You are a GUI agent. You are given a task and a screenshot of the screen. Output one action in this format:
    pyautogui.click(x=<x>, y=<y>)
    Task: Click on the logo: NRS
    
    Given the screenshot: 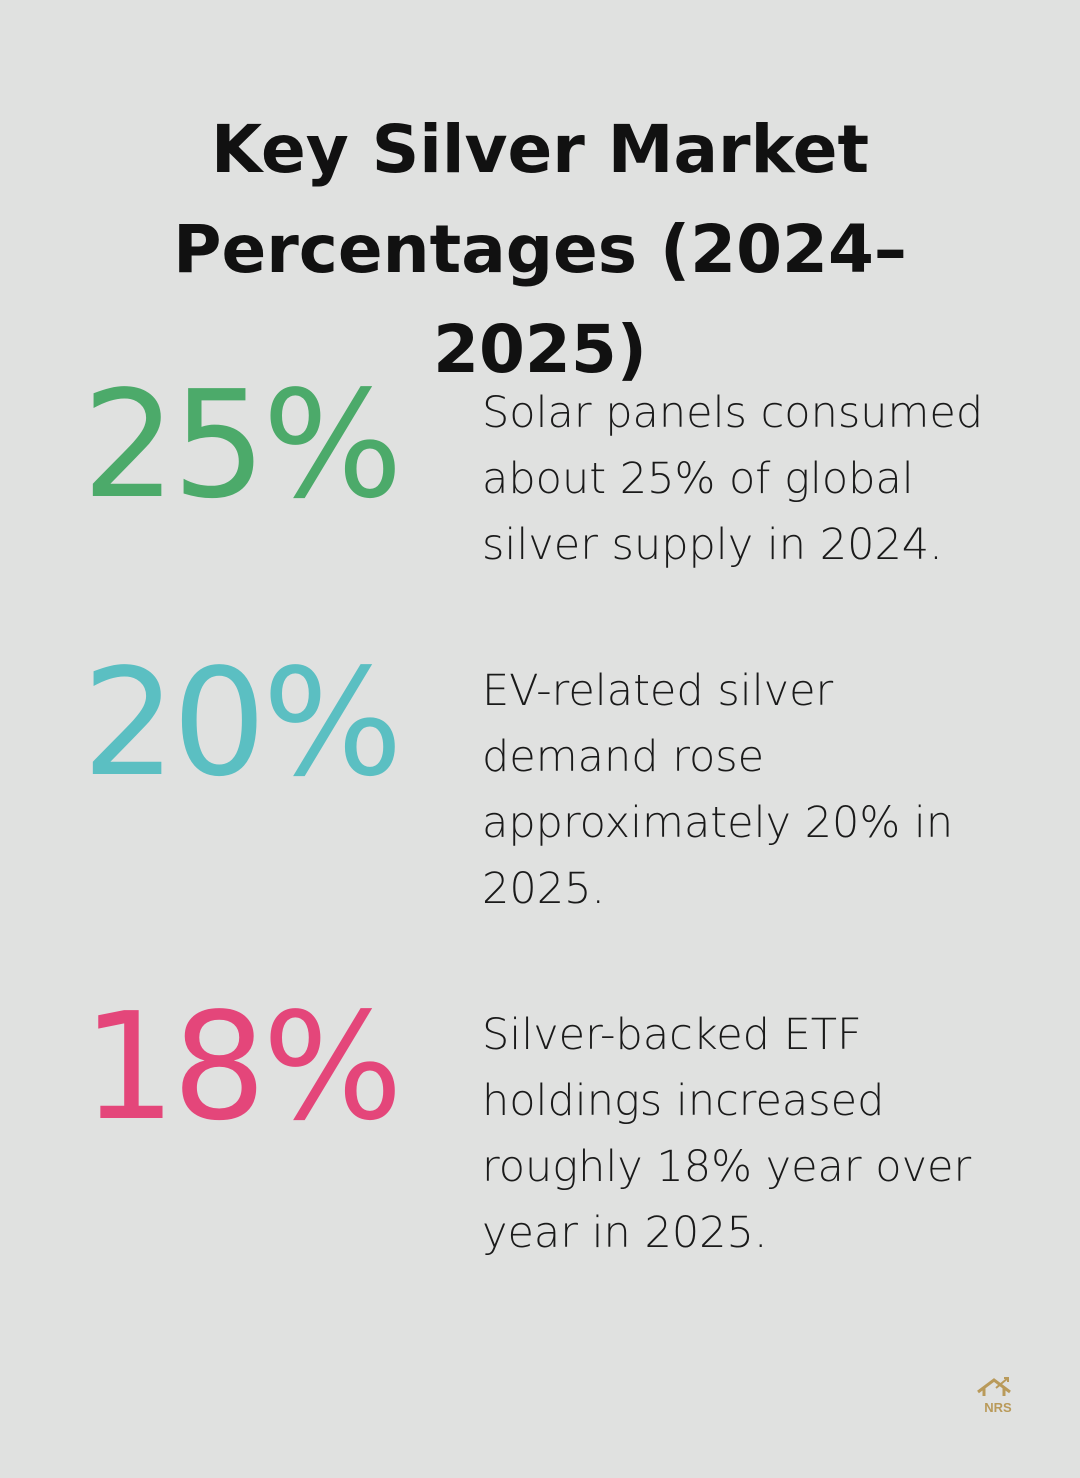 What is the action you would take?
    pyautogui.click(x=994, y=1396)
    